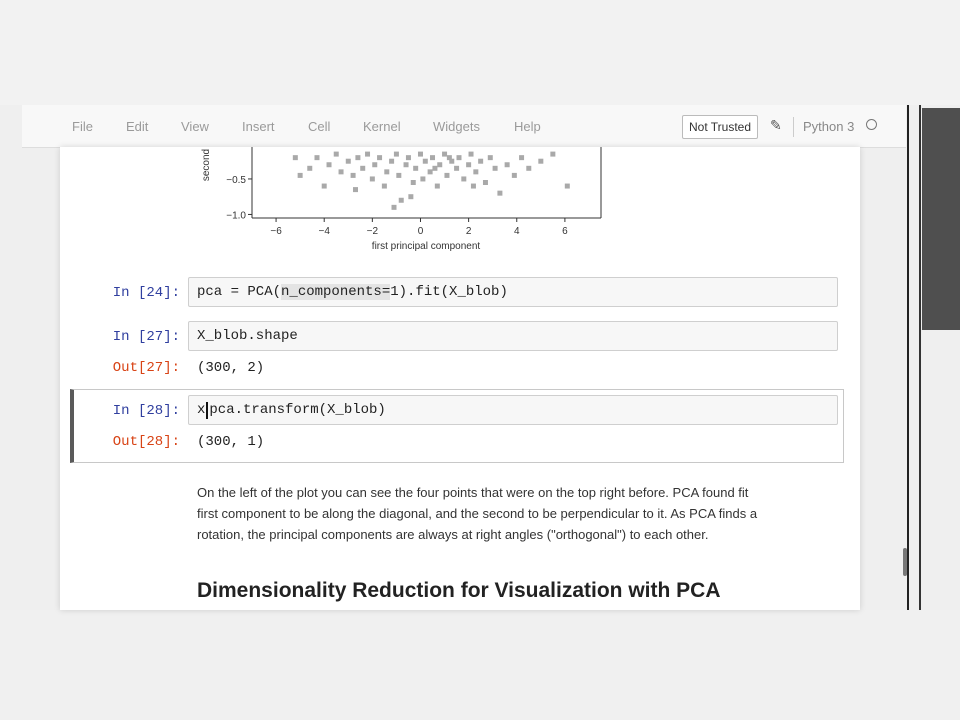 The width and height of the screenshot is (960, 720). I want to click on menu-cell: Cell, so click(319, 126).